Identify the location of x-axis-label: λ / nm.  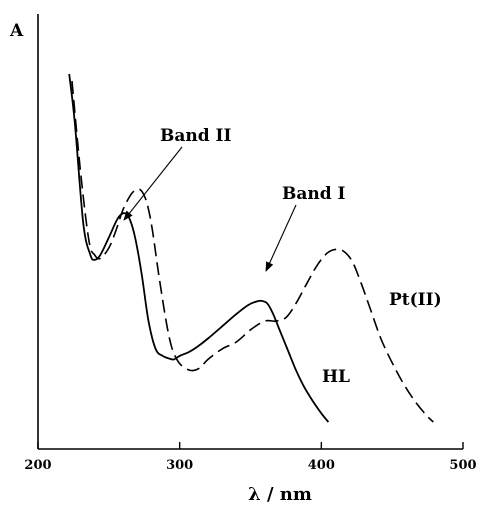
(280, 494).